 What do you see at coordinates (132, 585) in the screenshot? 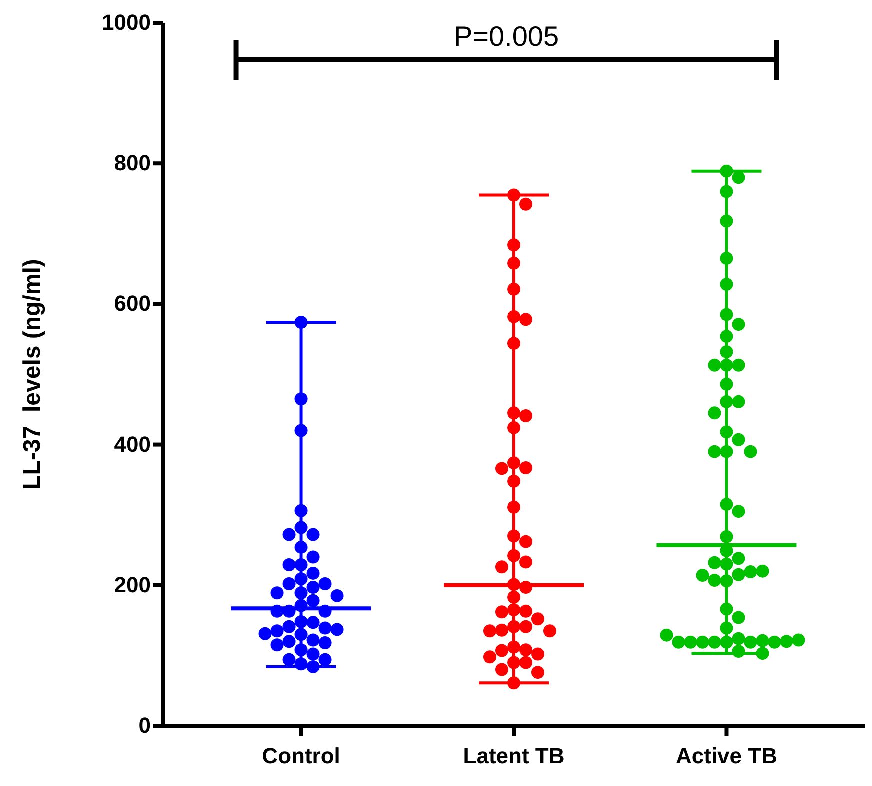
I see `y-tick-label: 200` at bounding box center [132, 585].